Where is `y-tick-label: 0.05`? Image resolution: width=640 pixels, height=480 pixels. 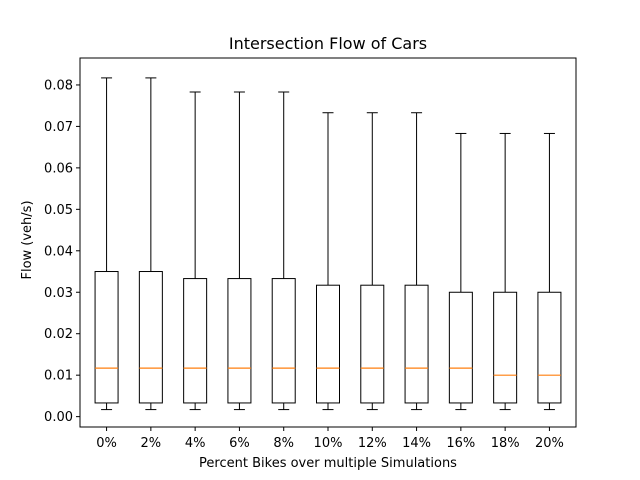
y-tick-label: 0.05 is located at coordinates (58, 210).